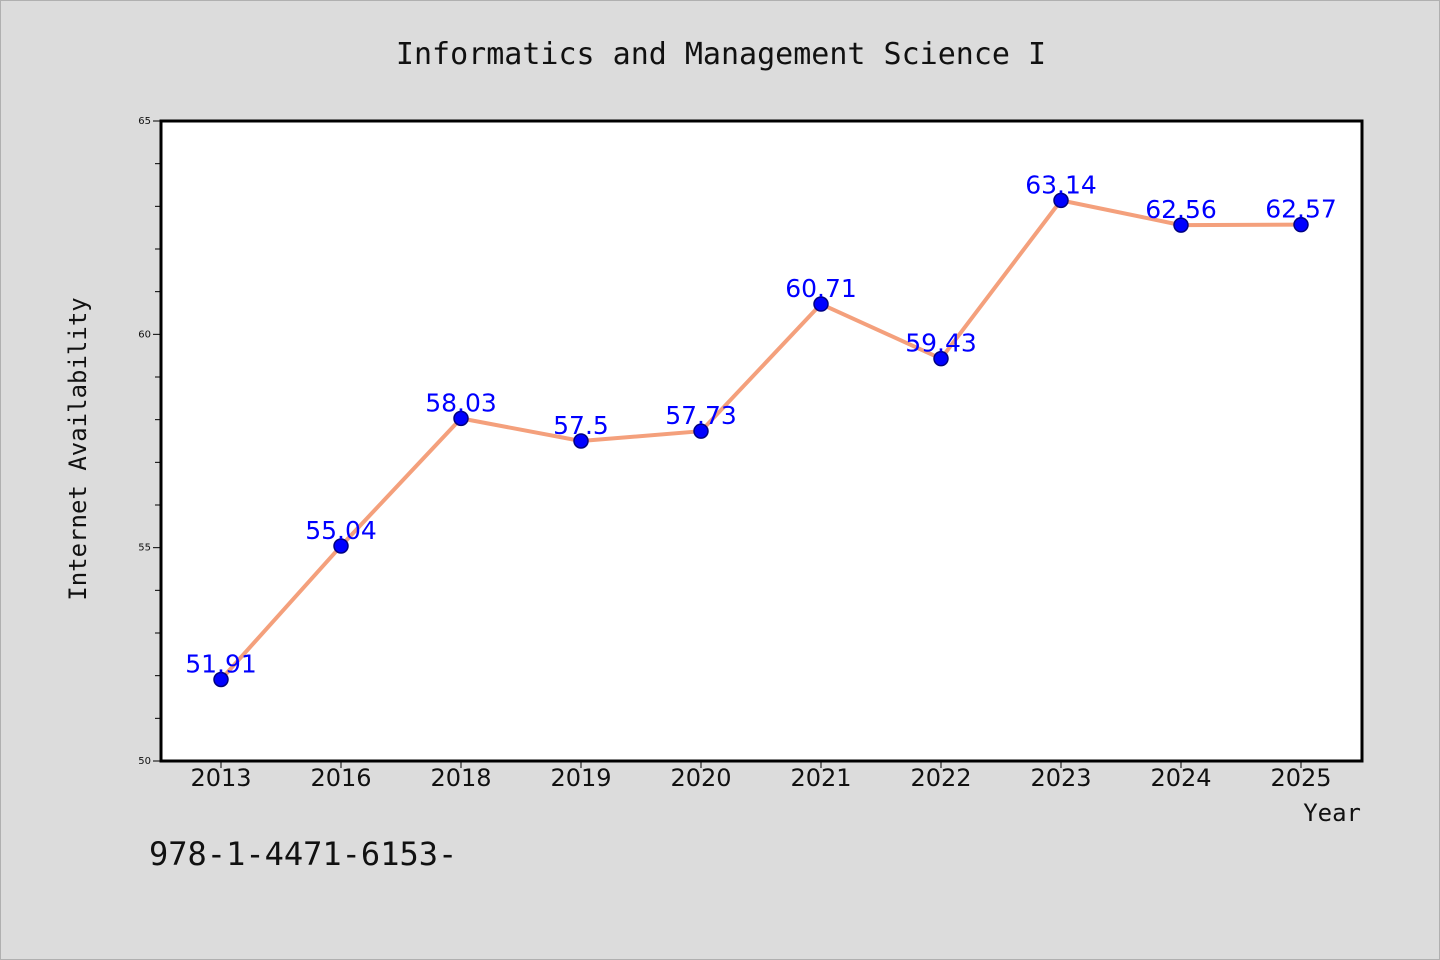 The height and width of the screenshot is (960, 1440). I want to click on data-label: 57.5, so click(581, 425).